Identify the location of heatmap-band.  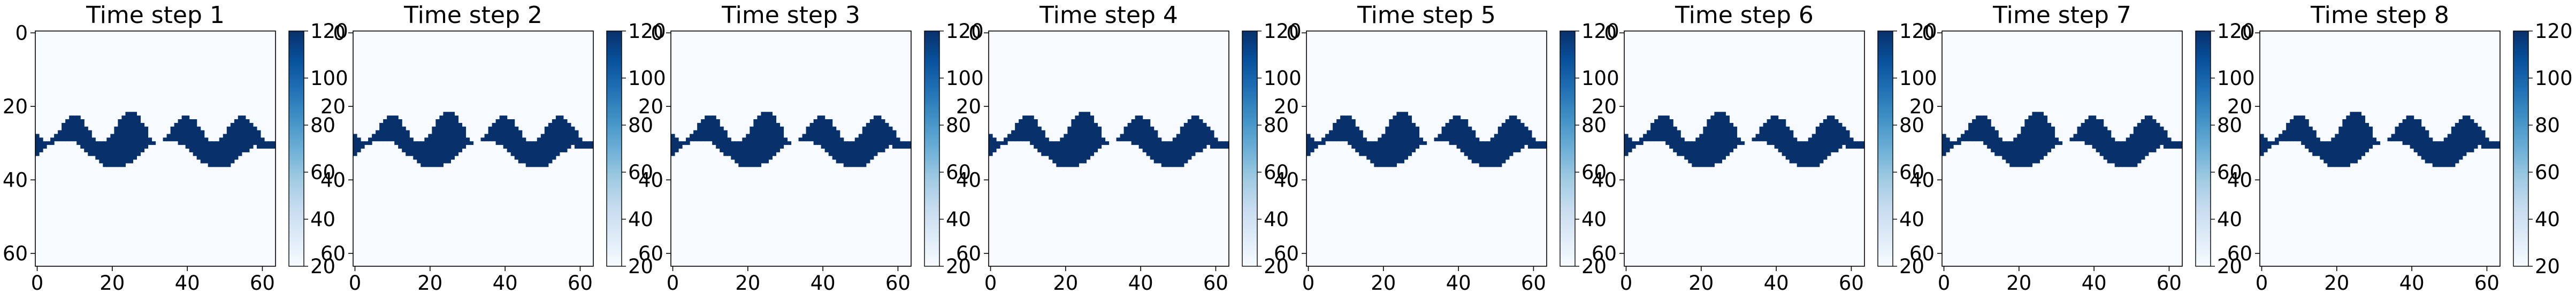
(1426, 139).